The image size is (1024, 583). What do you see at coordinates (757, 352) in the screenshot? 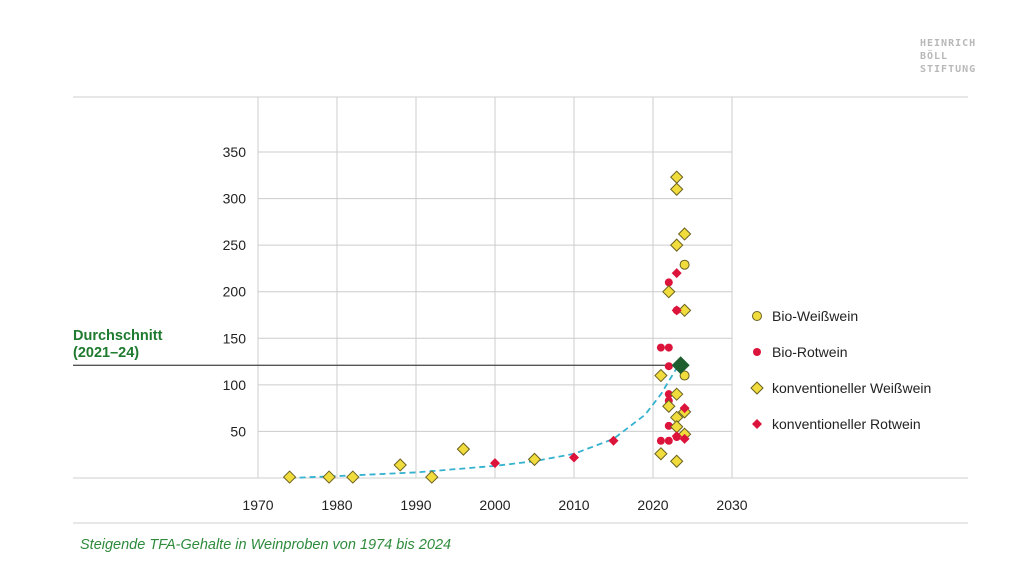
I see `red-circle-icon` at bounding box center [757, 352].